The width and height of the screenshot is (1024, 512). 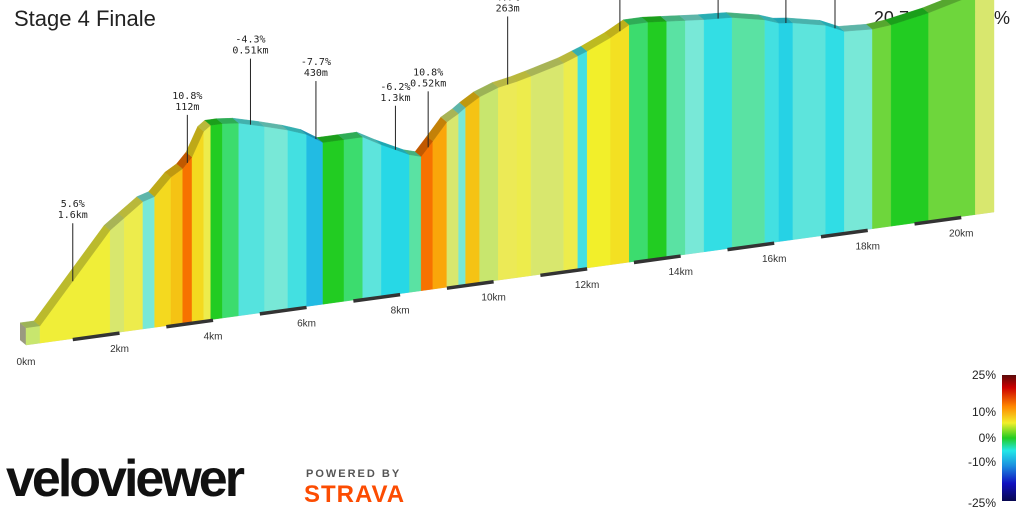 What do you see at coordinates (982, 462) in the screenshot?
I see `gradient-legend-label: -10%` at bounding box center [982, 462].